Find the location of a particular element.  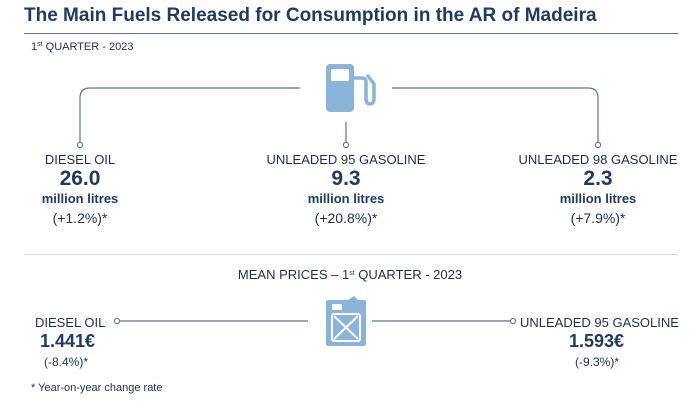

unleaded95-price-label: UNLEADED 95 GASOLINE is located at coordinates (599, 322).